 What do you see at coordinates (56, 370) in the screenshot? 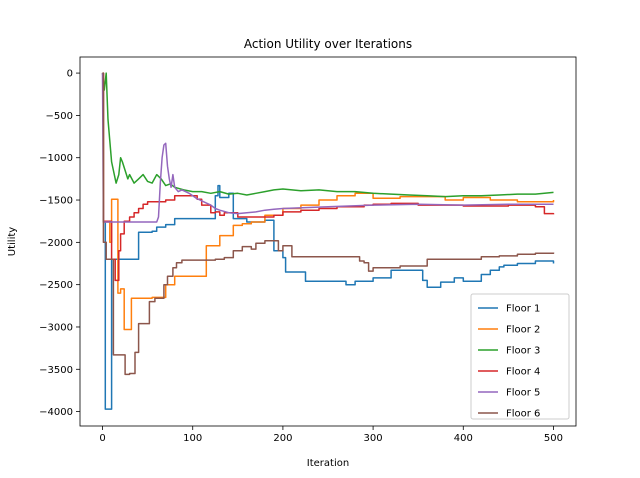
I see `y-tick-label: −3500` at bounding box center [56, 370].